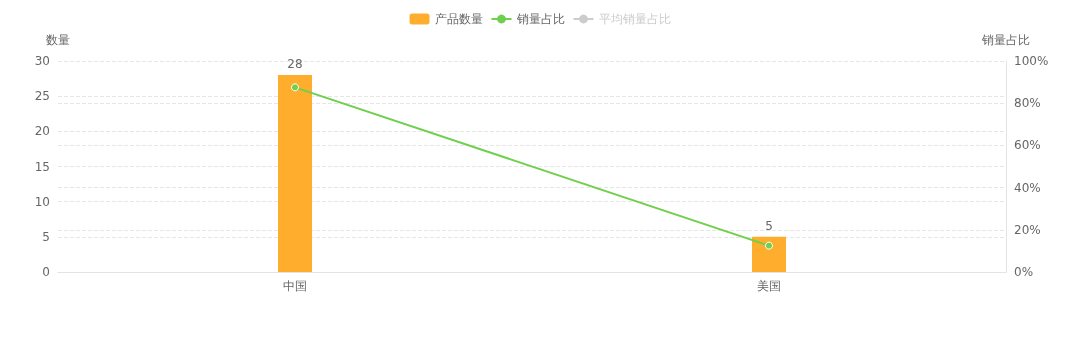  What do you see at coordinates (769, 286) in the screenshot?
I see `x-tick-label: 美国` at bounding box center [769, 286].